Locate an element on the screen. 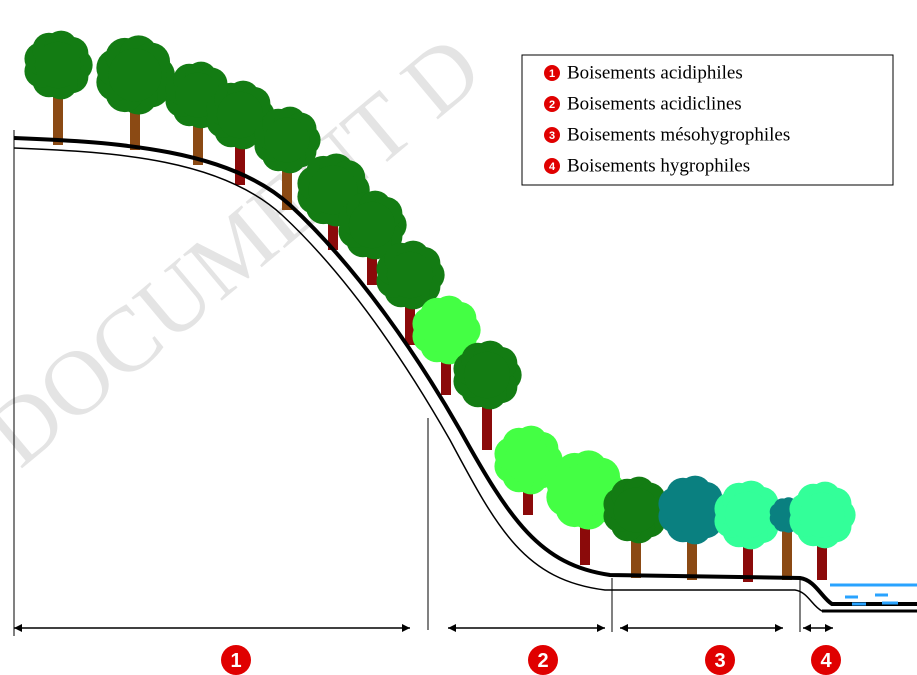  legend-box is located at coordinates (707, 120).